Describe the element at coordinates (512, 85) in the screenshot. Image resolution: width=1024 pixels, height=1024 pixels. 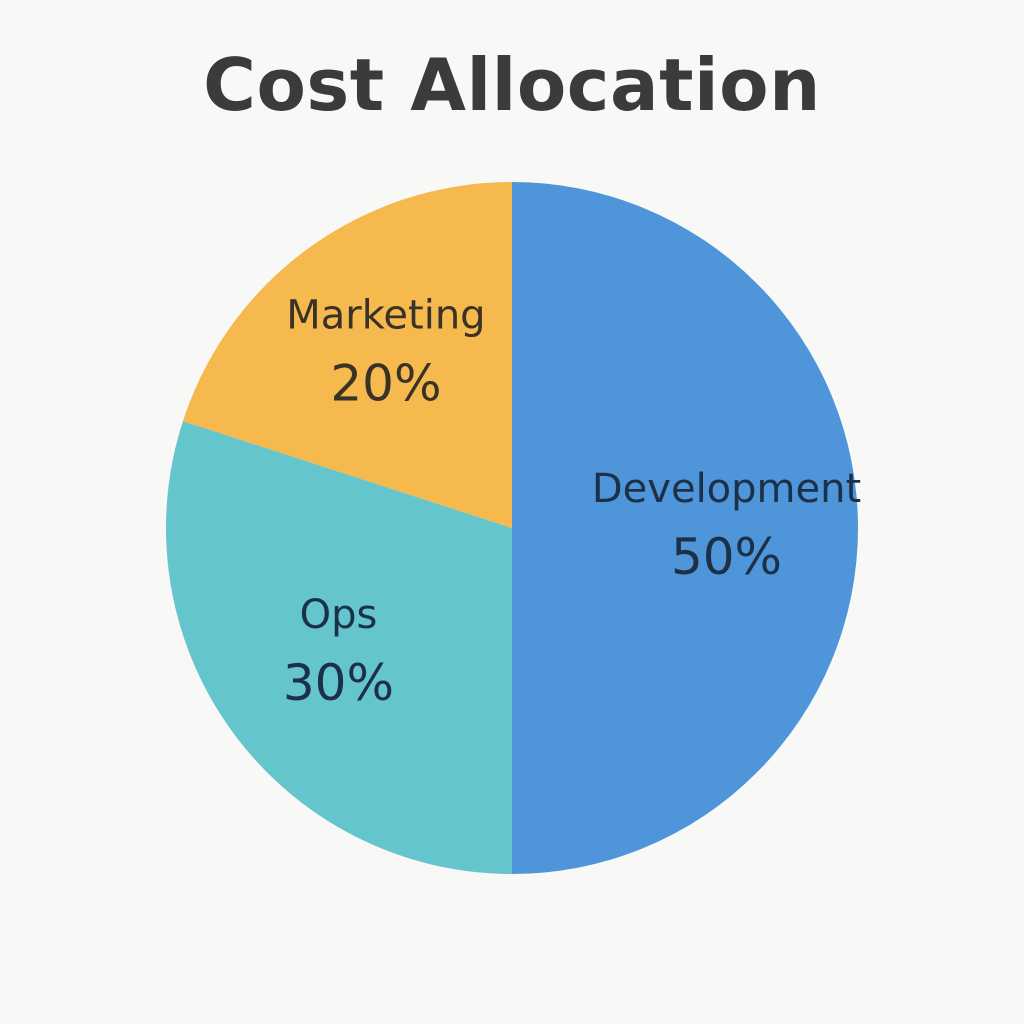
I see `chart-title: Cost Allocation` at that location.